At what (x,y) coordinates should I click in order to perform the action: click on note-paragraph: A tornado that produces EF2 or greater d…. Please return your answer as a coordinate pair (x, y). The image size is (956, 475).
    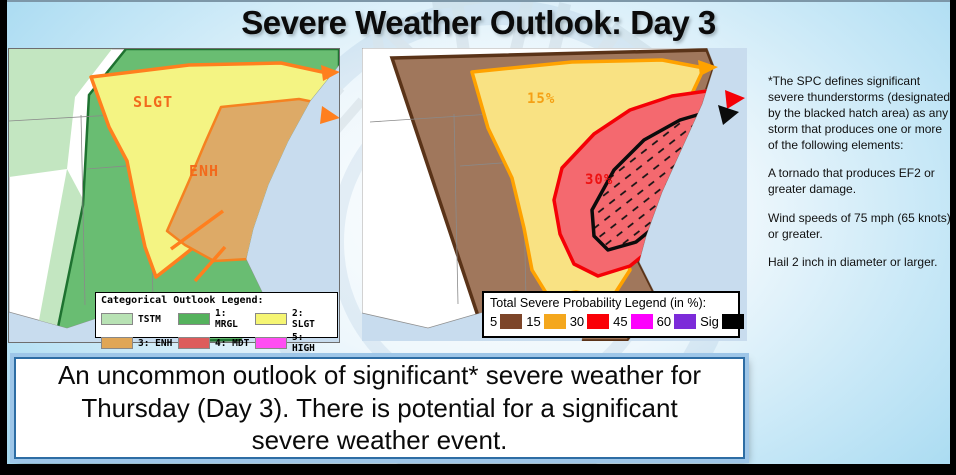
    Looking at the image, I should click on (851, 181).